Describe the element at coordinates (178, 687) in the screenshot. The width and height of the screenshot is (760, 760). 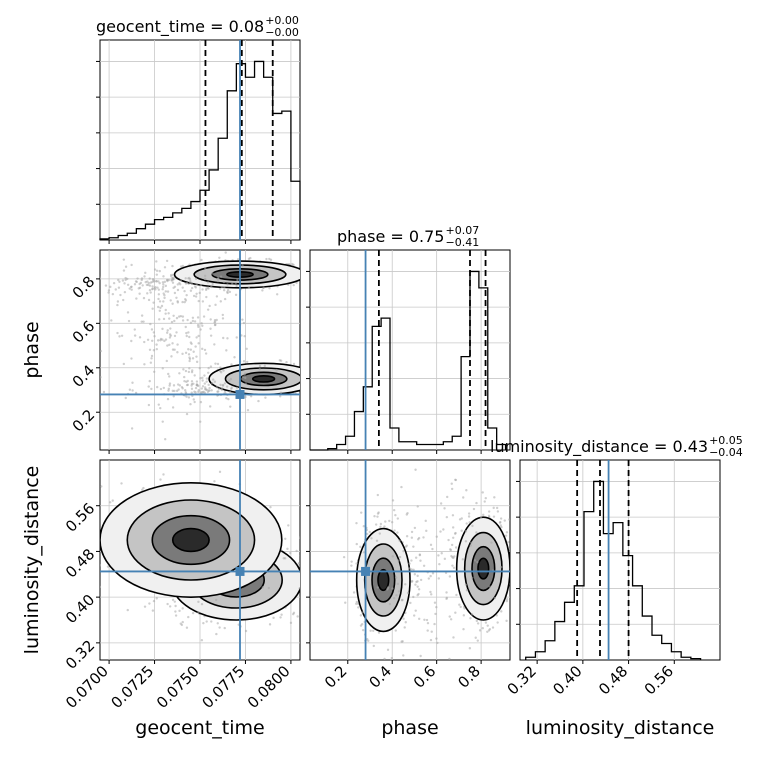
I see `x-tick-label: 0.0750` at that location.